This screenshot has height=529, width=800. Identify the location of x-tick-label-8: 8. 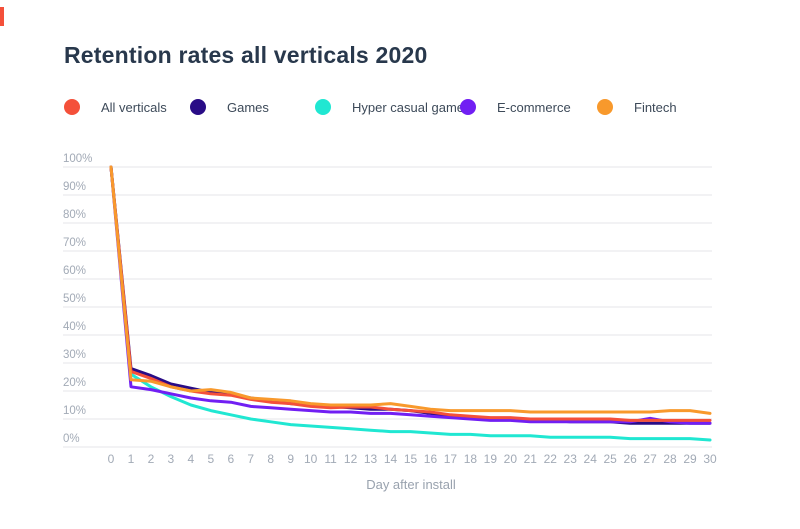
(270, 459).